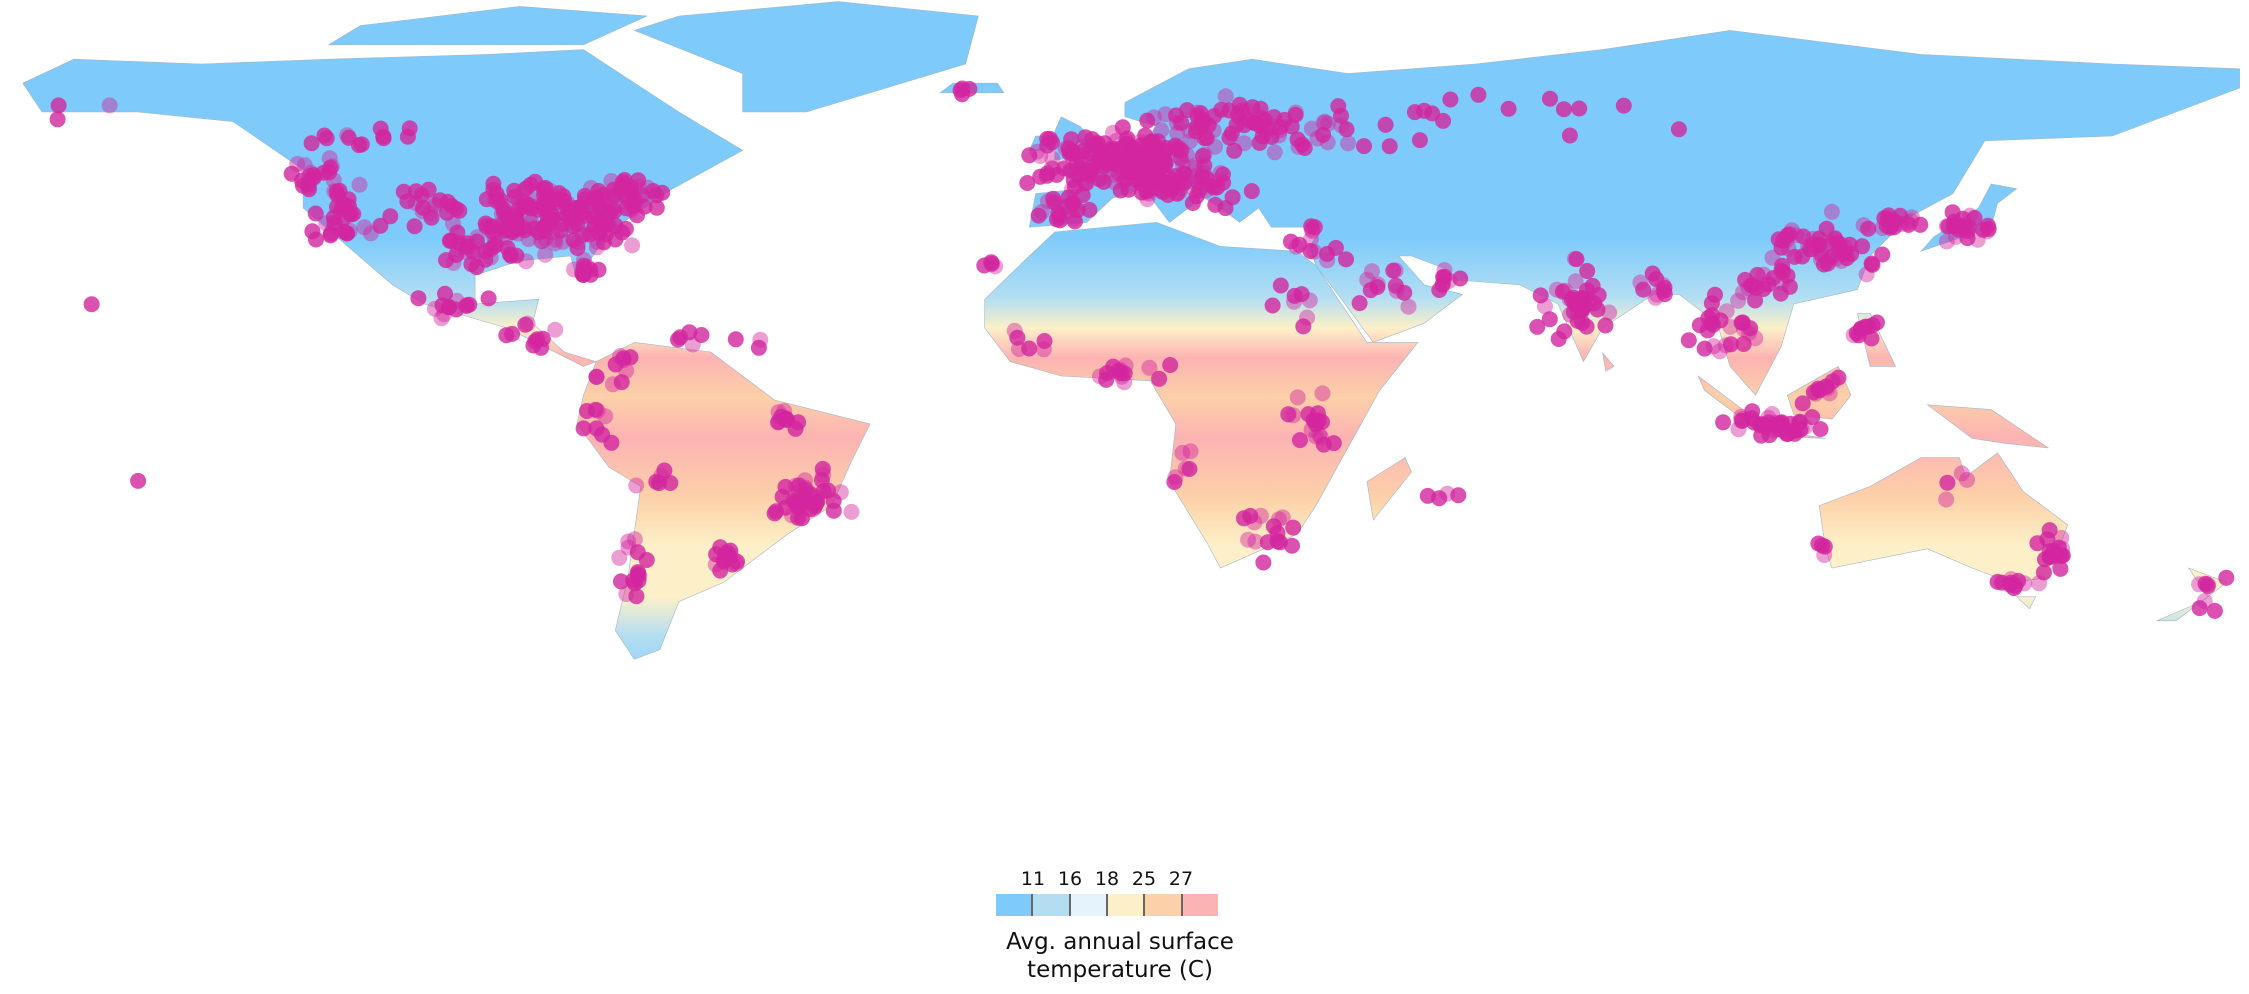 This screenshot has height=994, width=2249. Describe the element at coordinates (1120, 942) in the screenshot. I see `legend-title-line1: Avg. annual surface` at that location.